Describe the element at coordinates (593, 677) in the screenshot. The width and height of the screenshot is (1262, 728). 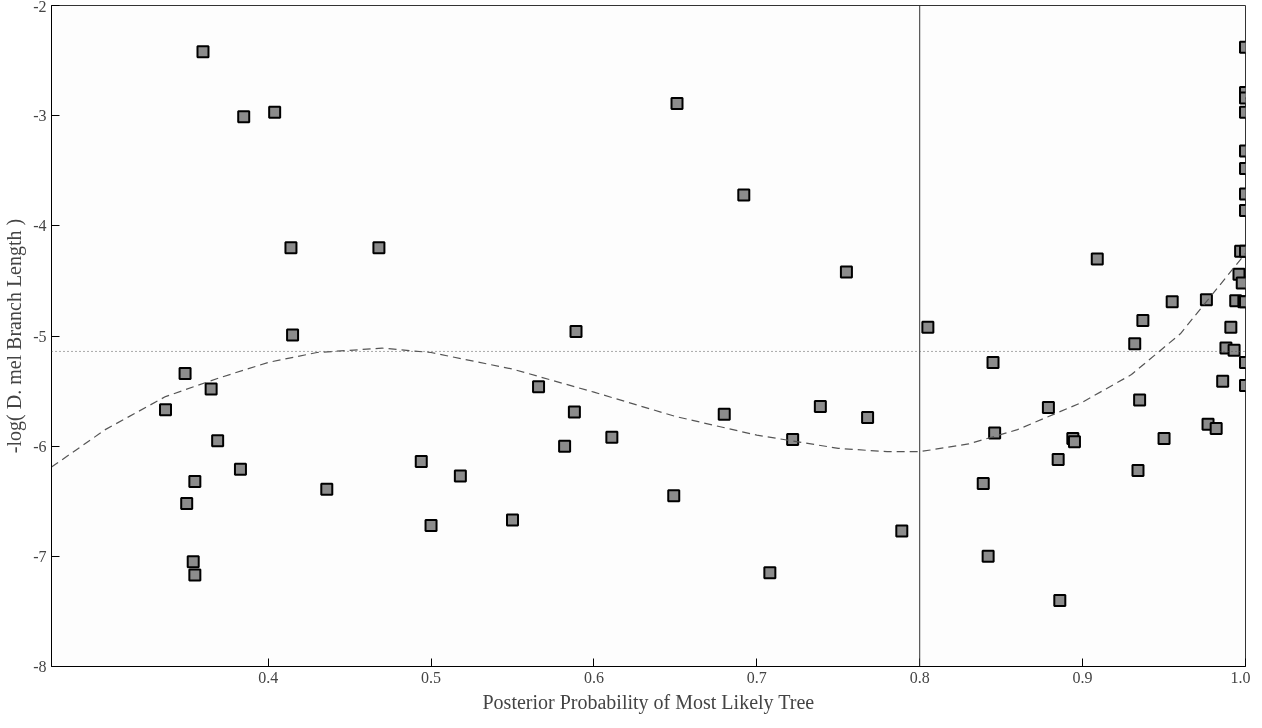
I see `x-tick-label: 0.6` at that location.